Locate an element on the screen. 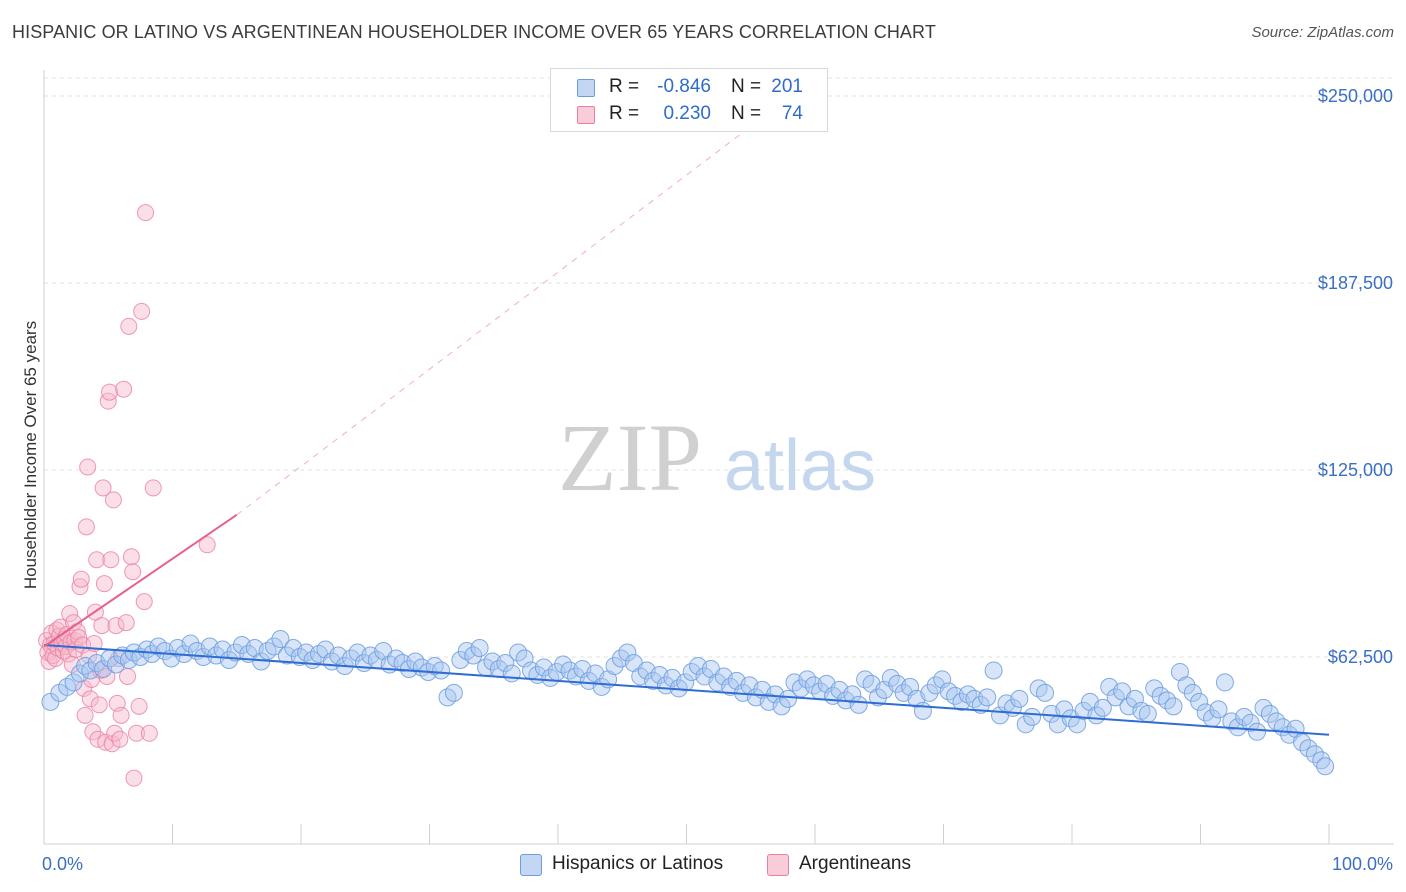 The height and width of the screenshot is (892, 1406). legend-r-value: 0.230 is located at coordinates (687, 113).